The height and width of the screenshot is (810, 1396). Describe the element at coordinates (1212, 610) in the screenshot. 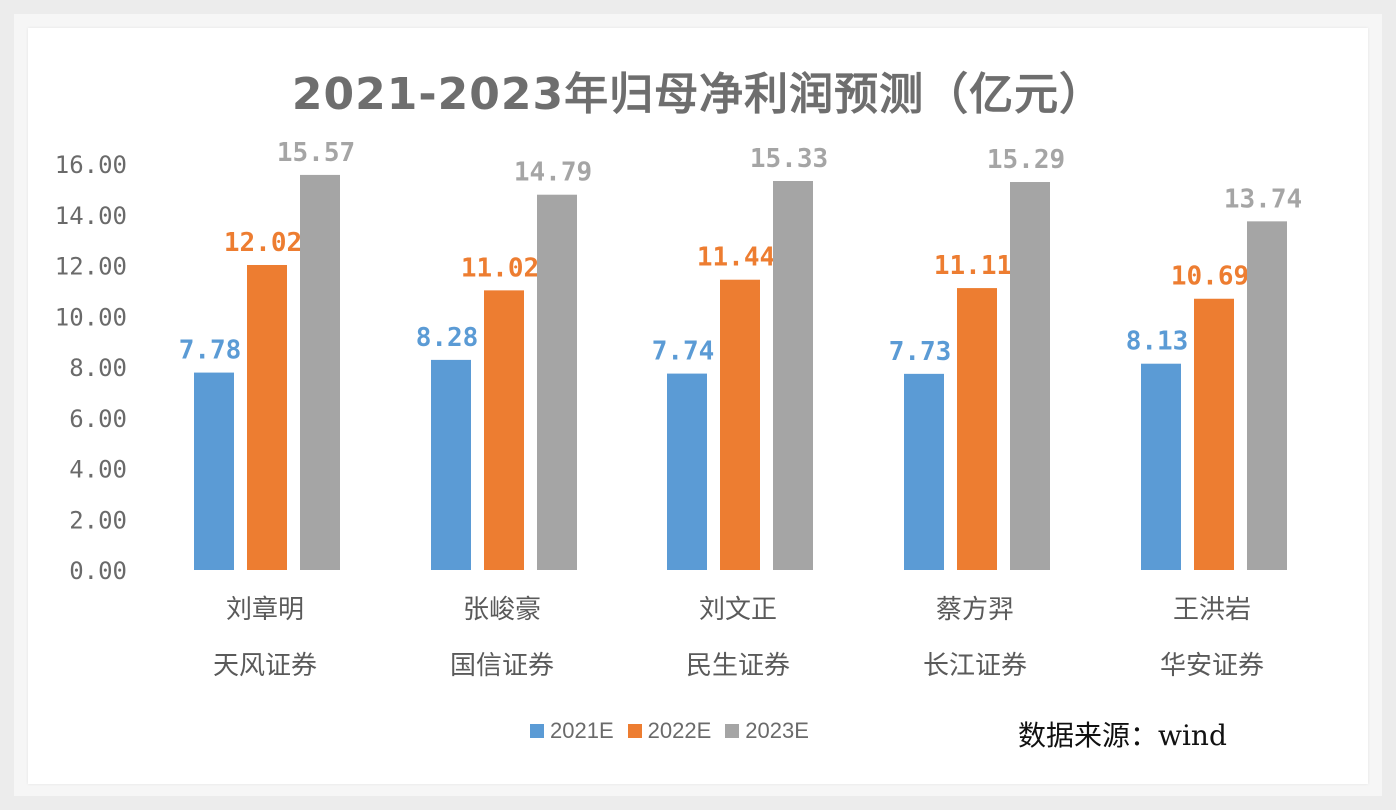

I see `category-label-line1: 王洪岩` at that location.